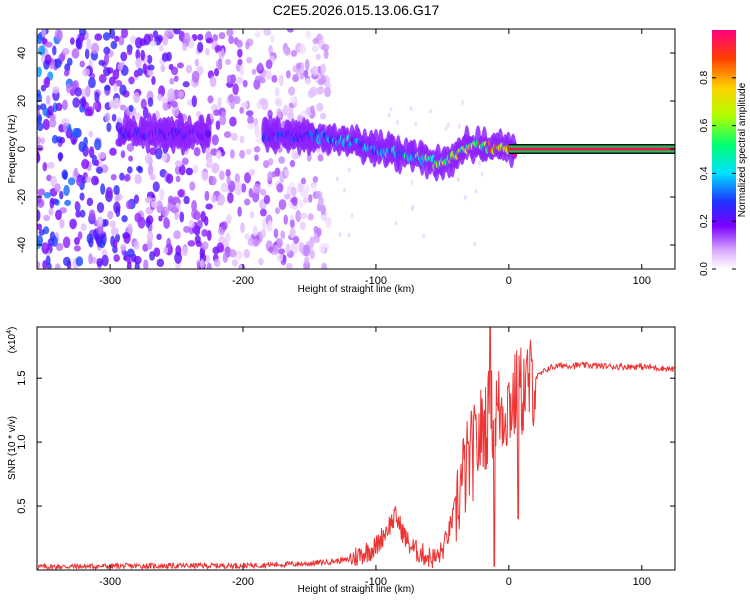 The height and width of the screenshot is (600, 750). What do you see at coordinates (22, 149) in the screenshot?
I see `y-tick-label: 0` at bounding box center [22, 149].